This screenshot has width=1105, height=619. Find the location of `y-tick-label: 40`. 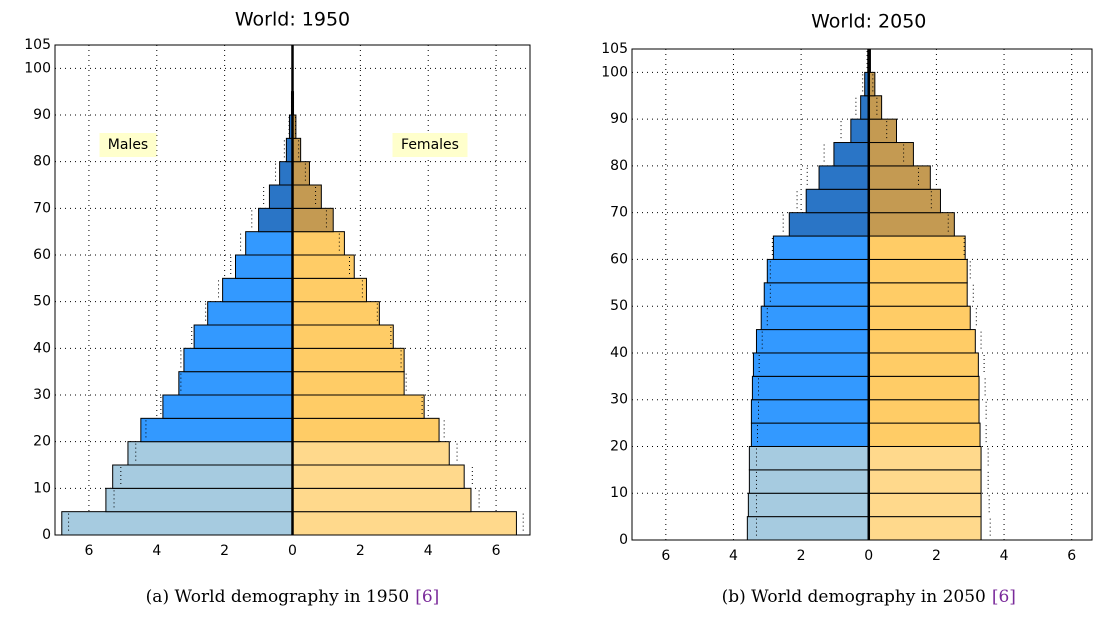

y-tick-label: 40 is located at coordinates (619, 353).